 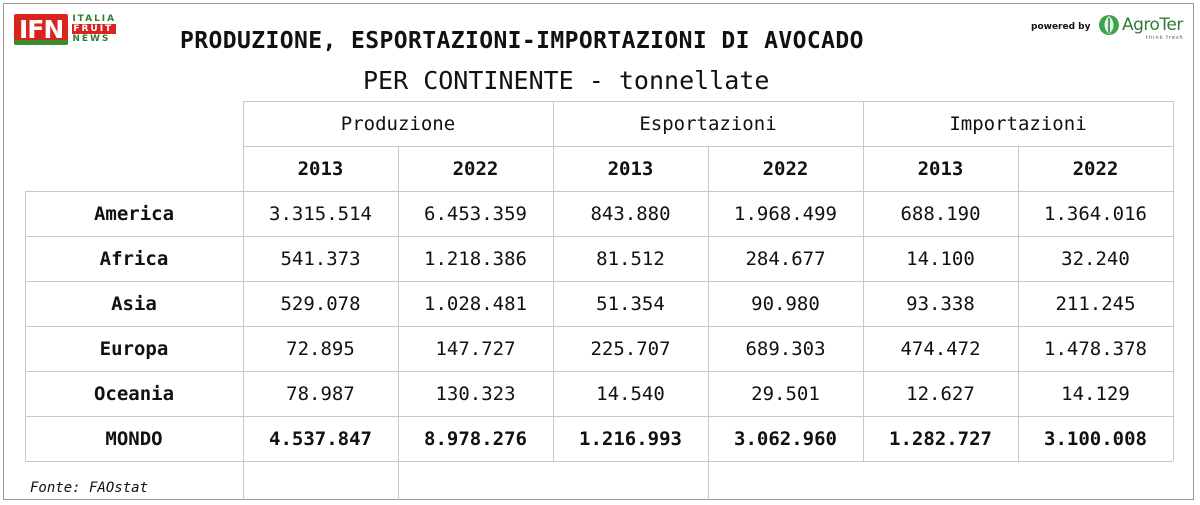 What do you see at coordinates (320, 438) in the screenshot?
I see `table-cell: 4.537.847` at bounding box center [320, 438].